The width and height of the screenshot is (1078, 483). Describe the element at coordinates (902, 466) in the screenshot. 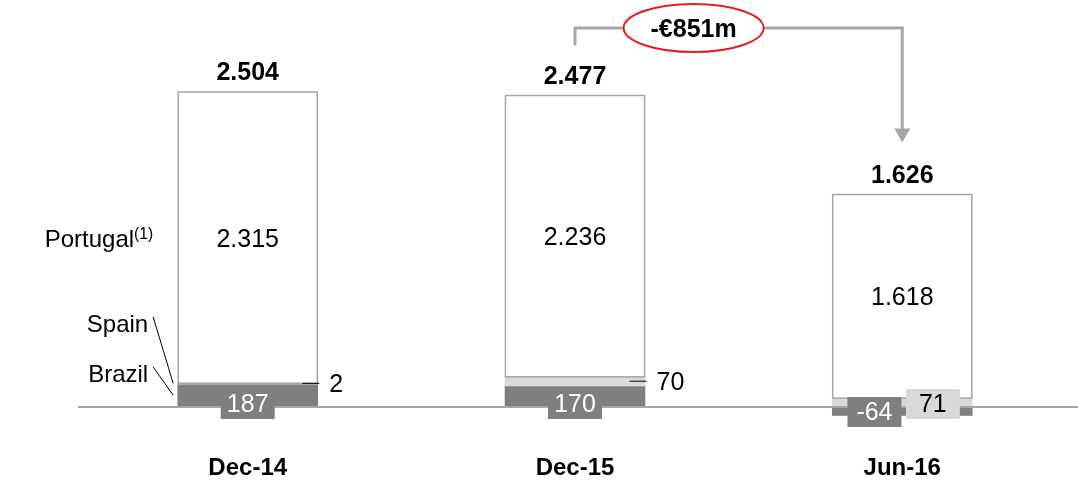

I see `x-tick-label: Jun-16` at that location.